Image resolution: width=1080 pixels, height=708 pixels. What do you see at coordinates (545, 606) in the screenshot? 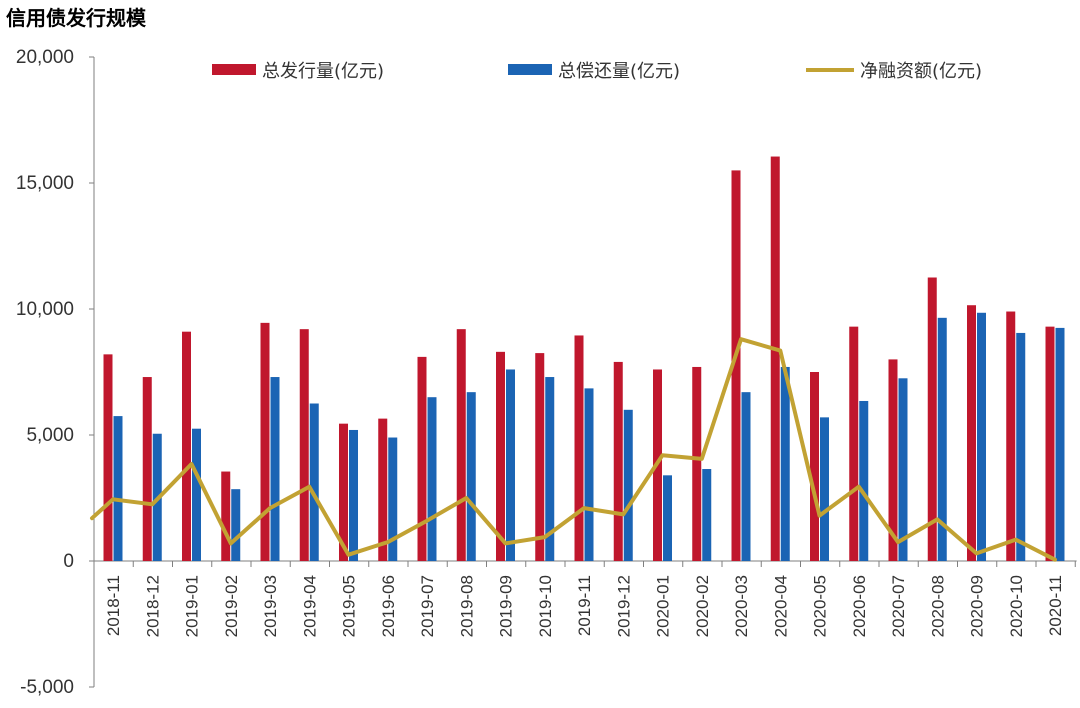
I see `x-tick-label: 2019-10` at bounding box center [545, 606].